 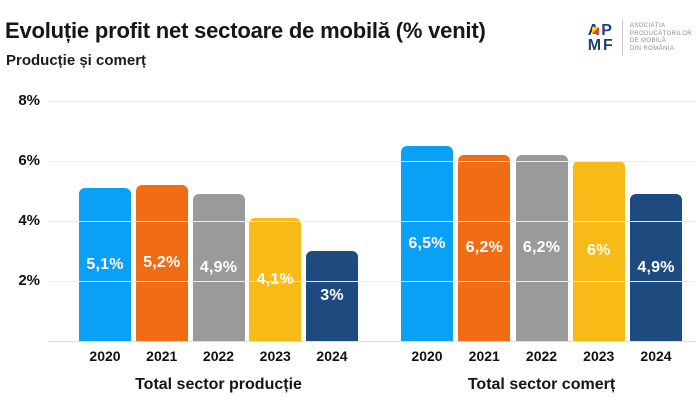 I want to click on y-axis-tick-8%: 8%, so click(x=29, y=100).